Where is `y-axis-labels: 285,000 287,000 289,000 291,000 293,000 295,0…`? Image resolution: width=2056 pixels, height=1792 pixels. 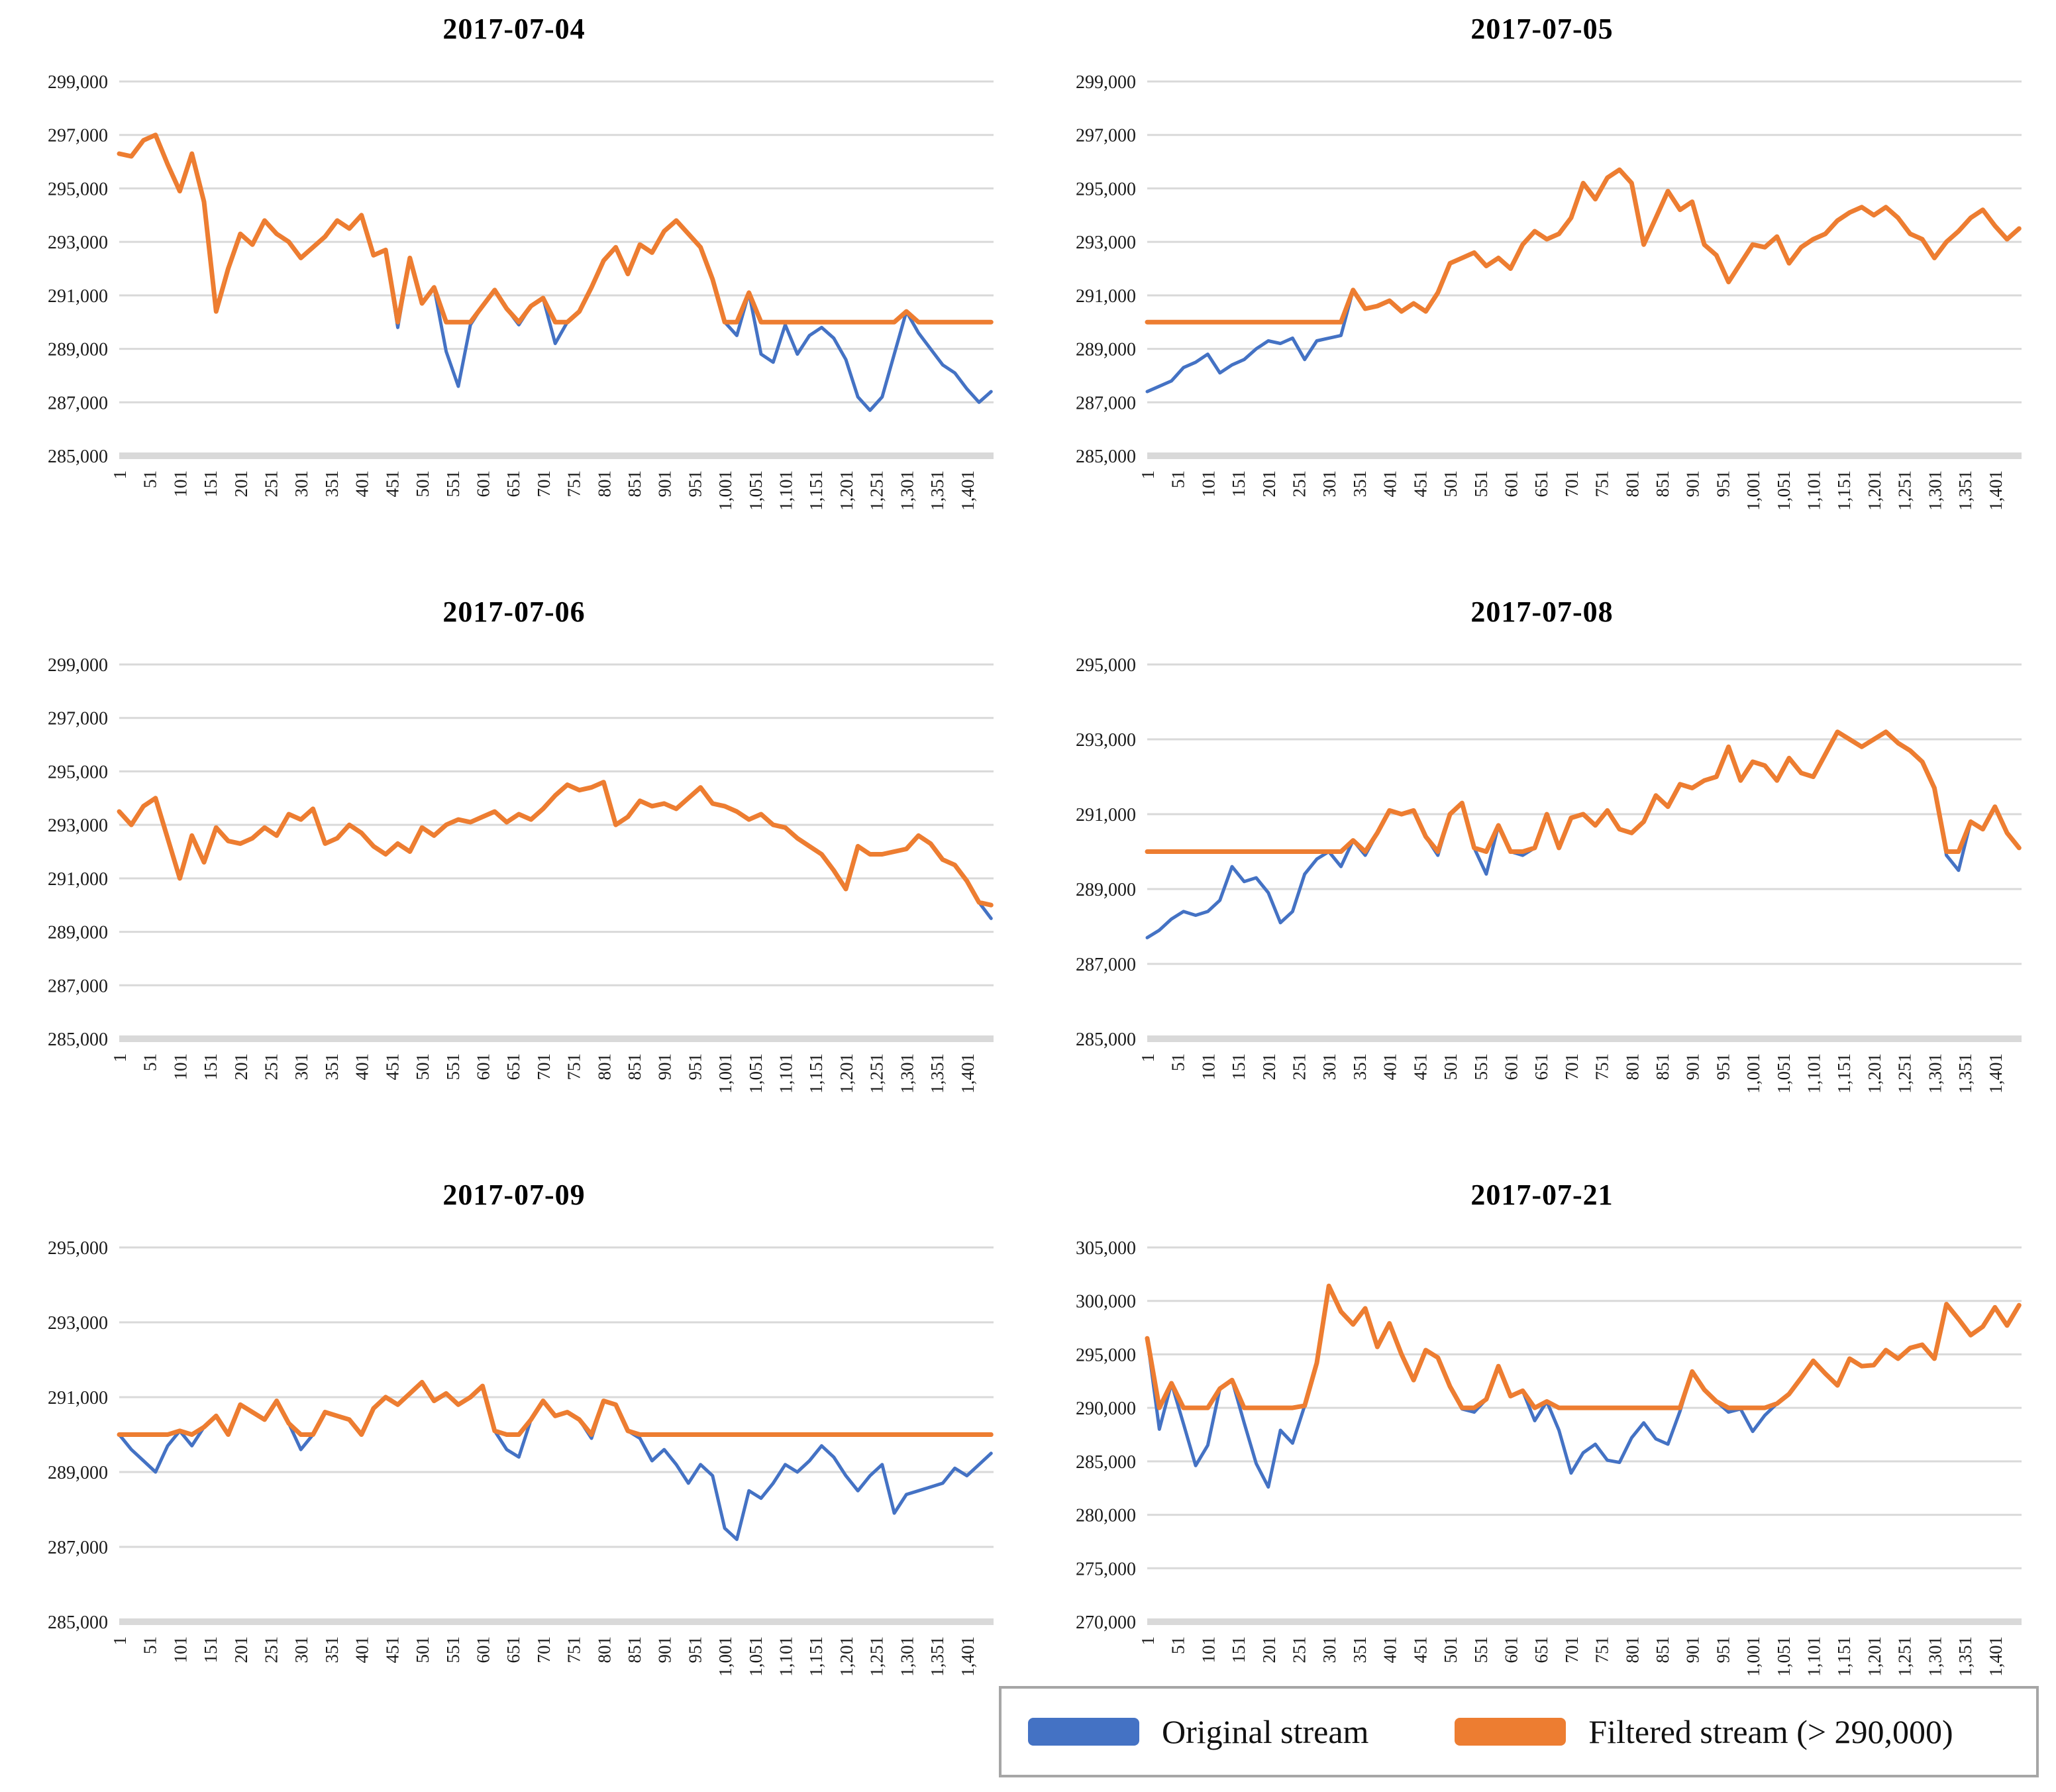
y-axis-labels: 285,000 287,000 289,000 291,000 293,000 295,0… is located at coordinates (1106, 269).